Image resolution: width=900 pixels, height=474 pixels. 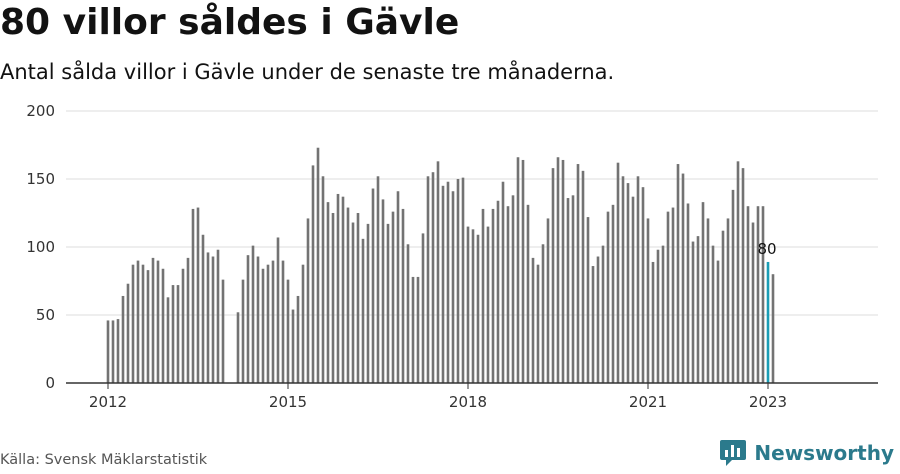 What do you see at coordinates (40, 111) in the screenshot?
I see `y-tick-label: 200` at bounding box center [40, 111].